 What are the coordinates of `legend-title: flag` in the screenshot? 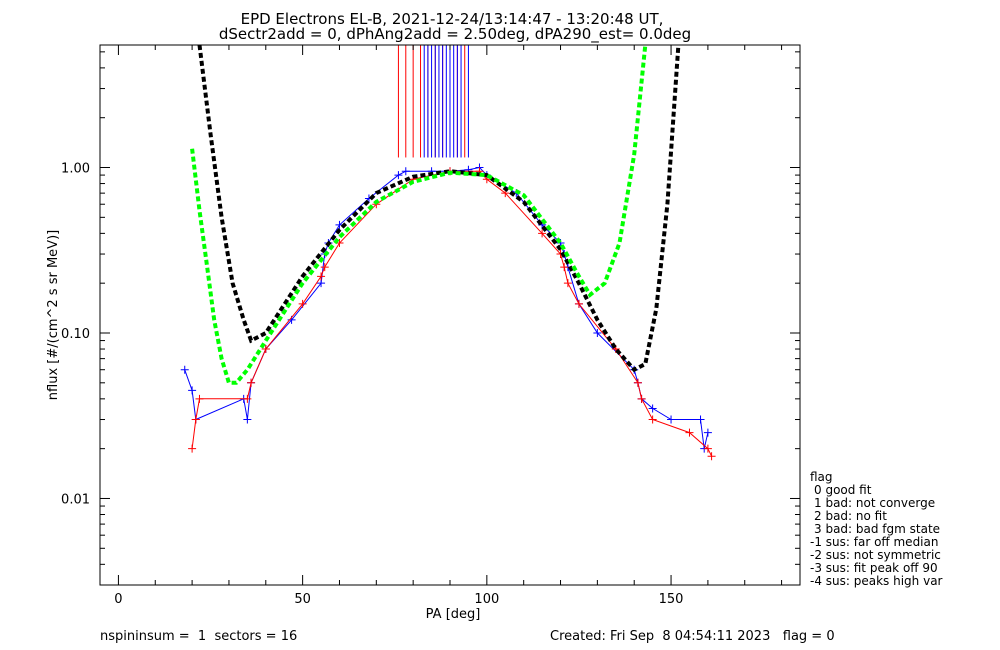 It's located at (821, 477).